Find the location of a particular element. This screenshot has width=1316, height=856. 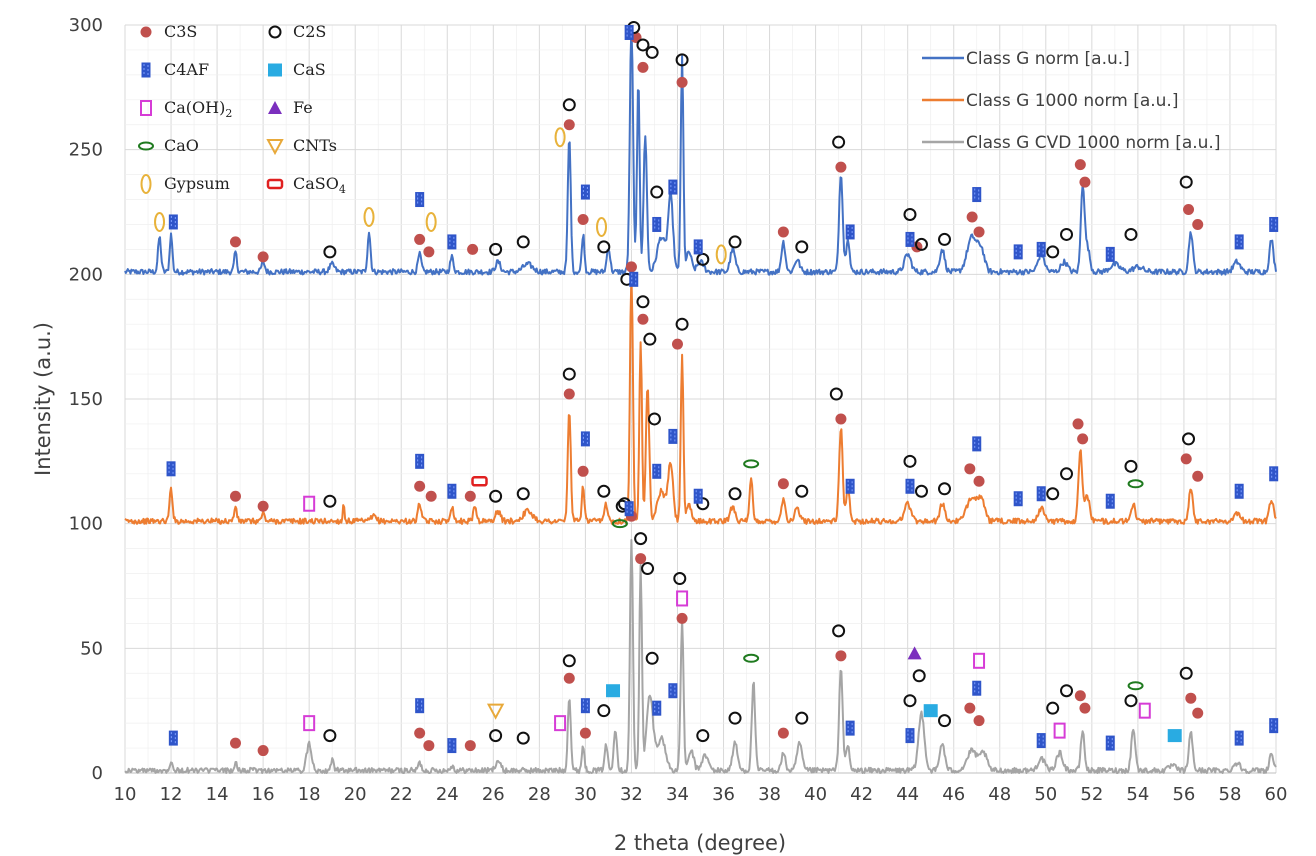

y-tick-label: 100 is located at coordinates (86, 524).